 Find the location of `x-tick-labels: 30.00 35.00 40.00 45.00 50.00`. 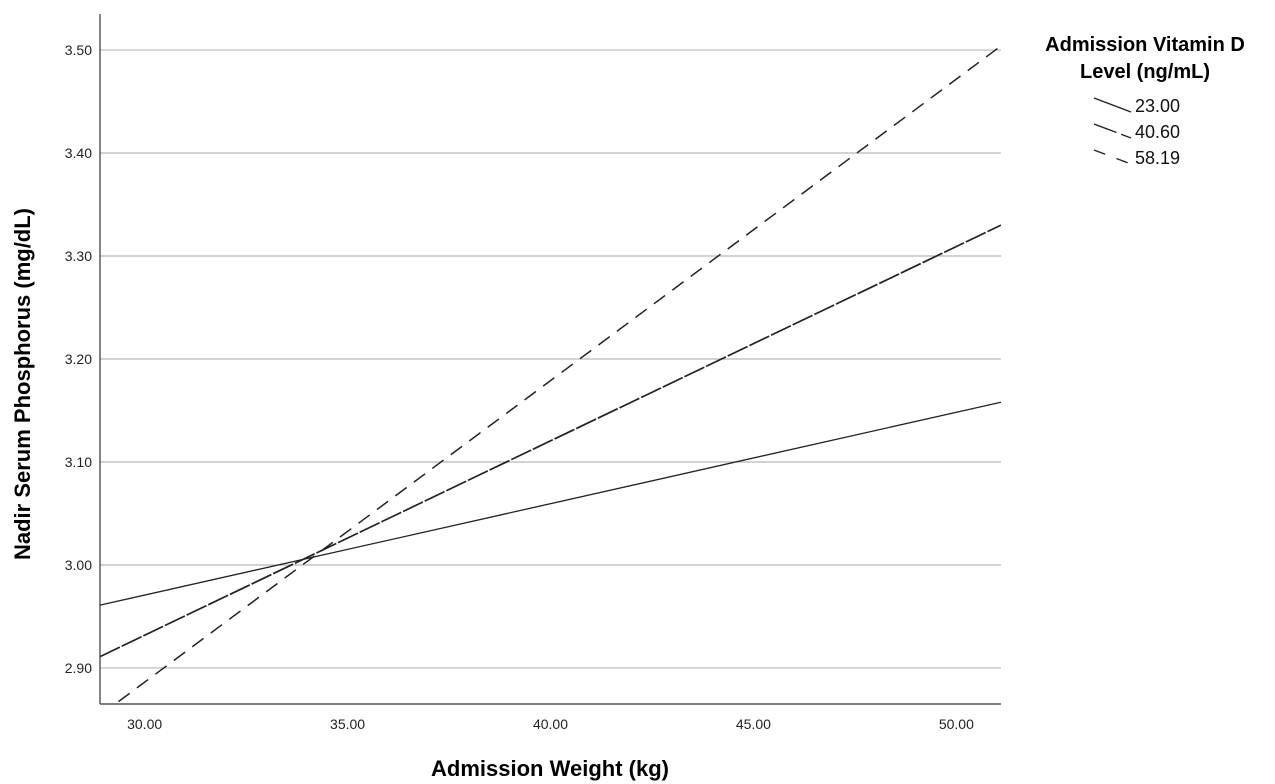

x-tick-labels: 30.00 35.00 40.00 45.00 50.00 is located at coordinates (550, 724).